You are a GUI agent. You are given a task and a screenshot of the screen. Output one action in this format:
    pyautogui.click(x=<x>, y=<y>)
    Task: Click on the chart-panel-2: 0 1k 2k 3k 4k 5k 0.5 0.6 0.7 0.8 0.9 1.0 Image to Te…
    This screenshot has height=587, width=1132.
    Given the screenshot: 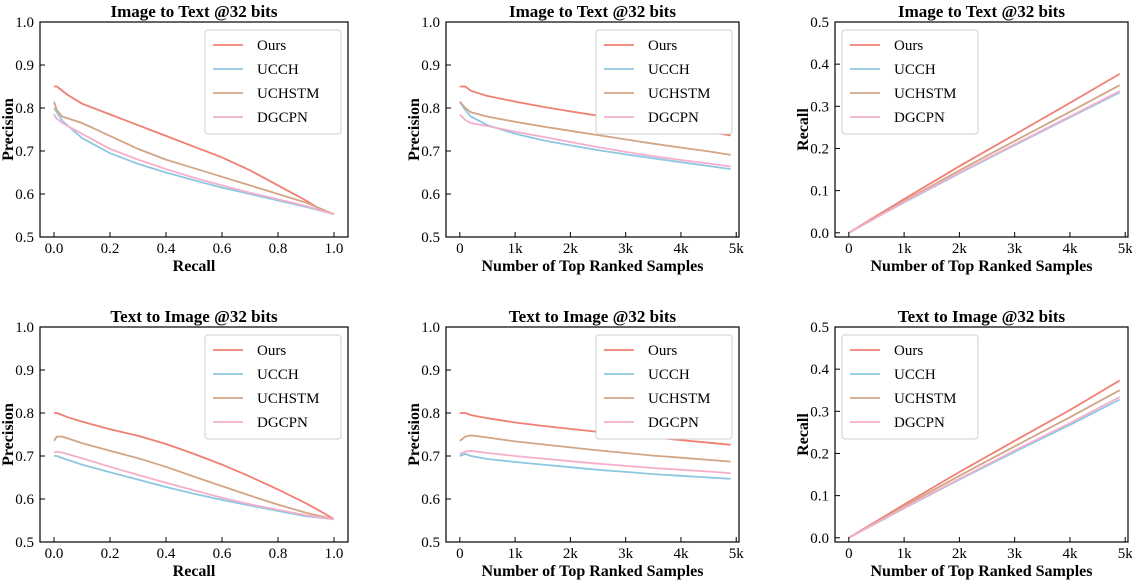 What is the action you would take?
    pyautogui.click(x=575, y=138)
    